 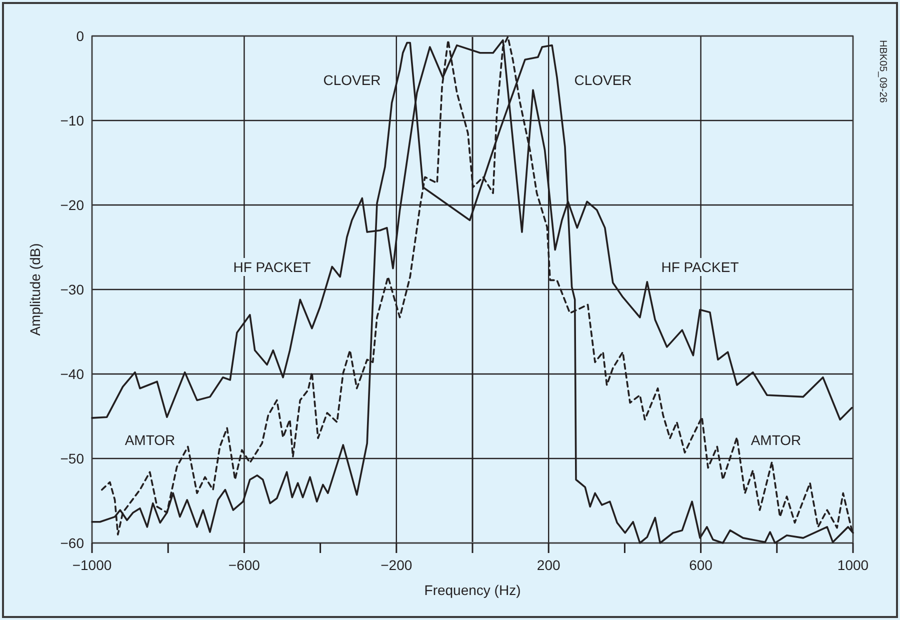 What do you see at coordinates (80, 36) in the screenshot?
I see `y-tick-label: 0` at bounding box center [80, 36].